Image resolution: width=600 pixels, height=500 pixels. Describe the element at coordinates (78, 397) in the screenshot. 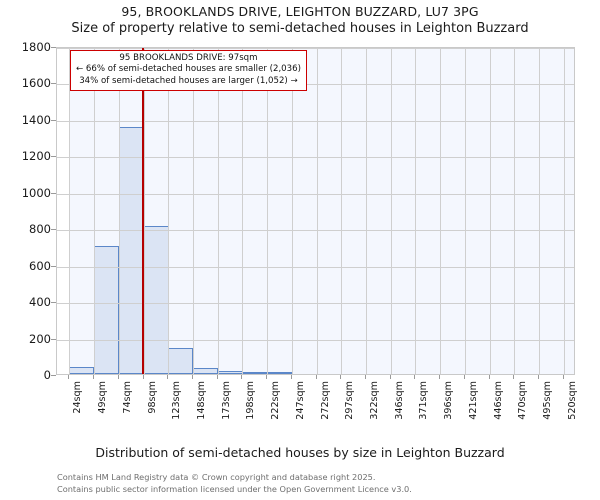

I see `x-axis-tick-label: 24sqm` at that location.